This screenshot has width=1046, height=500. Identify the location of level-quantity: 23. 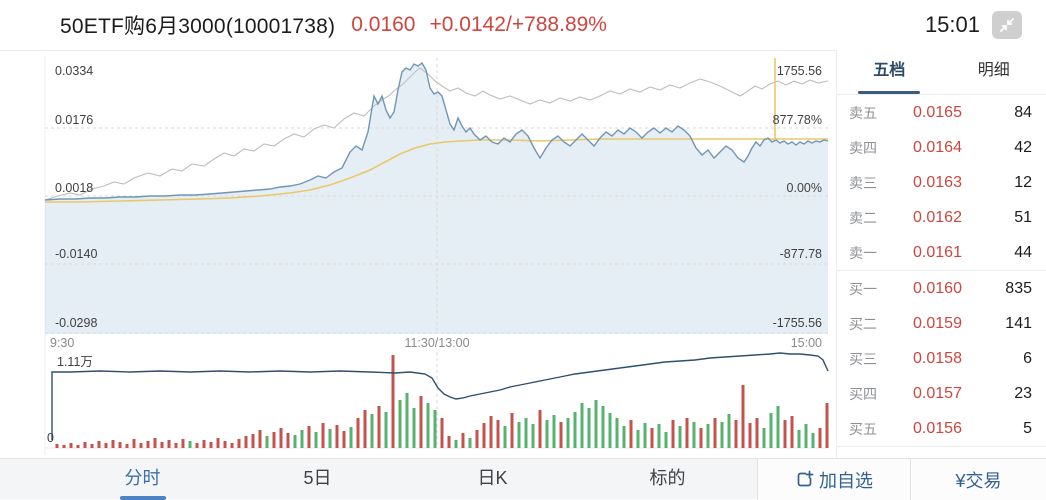
(1006, 394).